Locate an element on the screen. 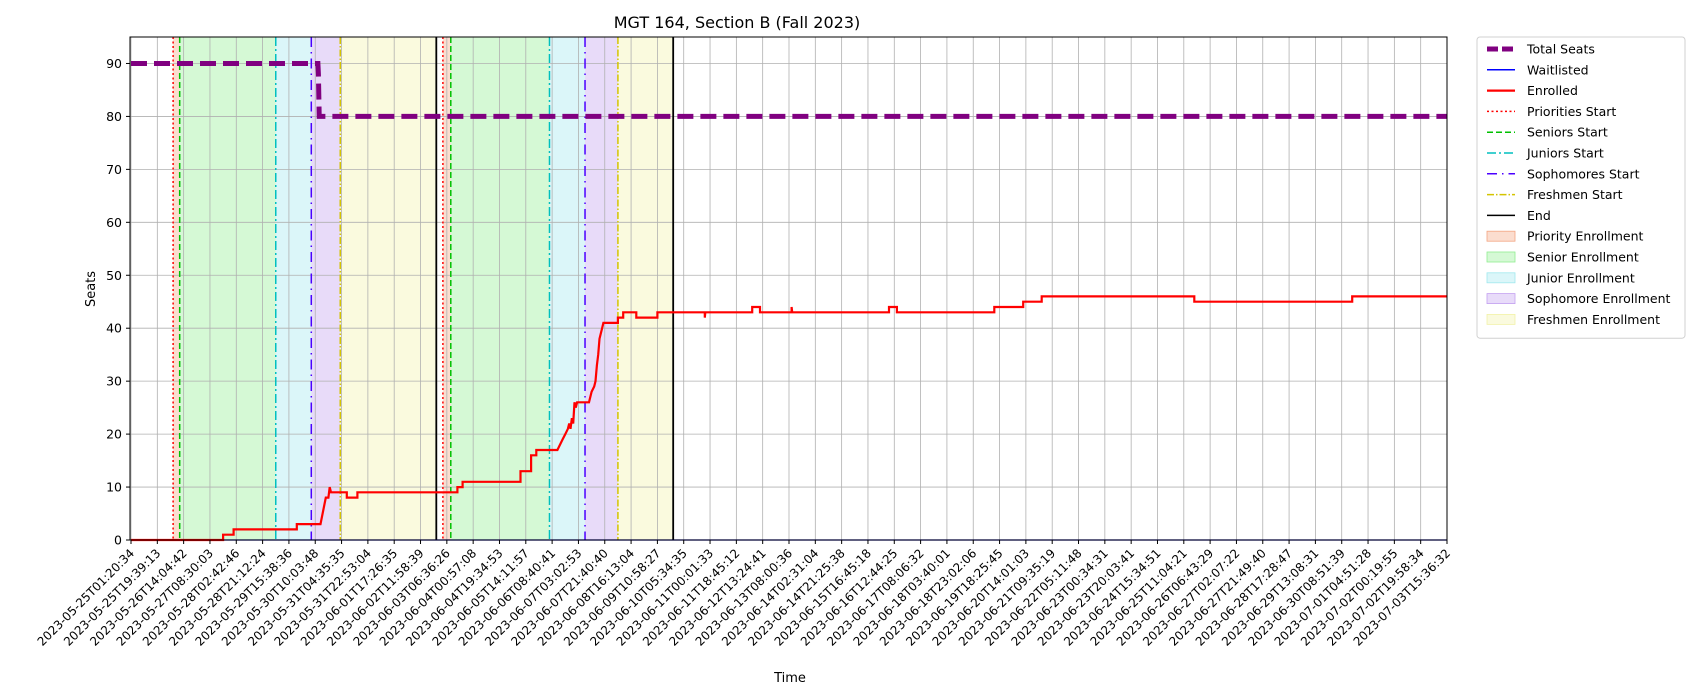 The image size is (1700, 700). legend-label-total-seats: Total Seats is located at coordinates (1560, 49).